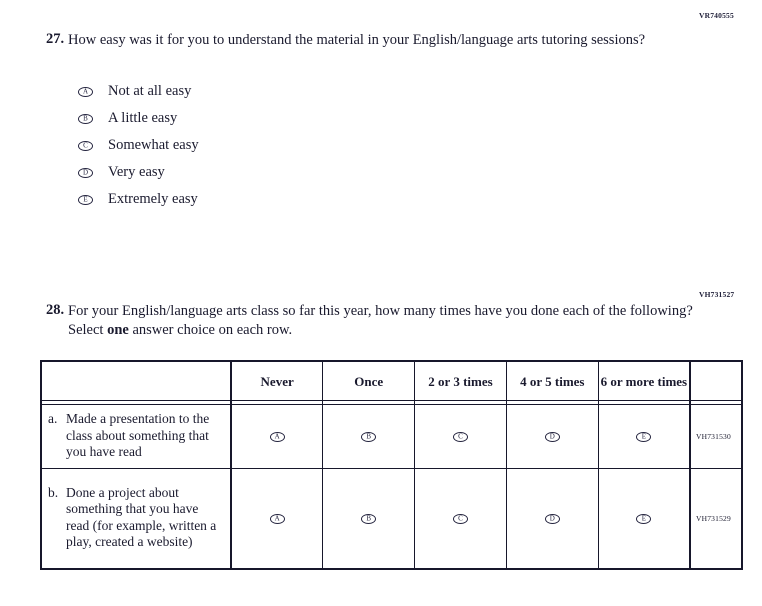 The height and width of the screenshot is (606, 762). What do you see at coordinates (53, 419) in the screenshot?
I see `row-a-letter: a.` at bounding box center [53, 419].